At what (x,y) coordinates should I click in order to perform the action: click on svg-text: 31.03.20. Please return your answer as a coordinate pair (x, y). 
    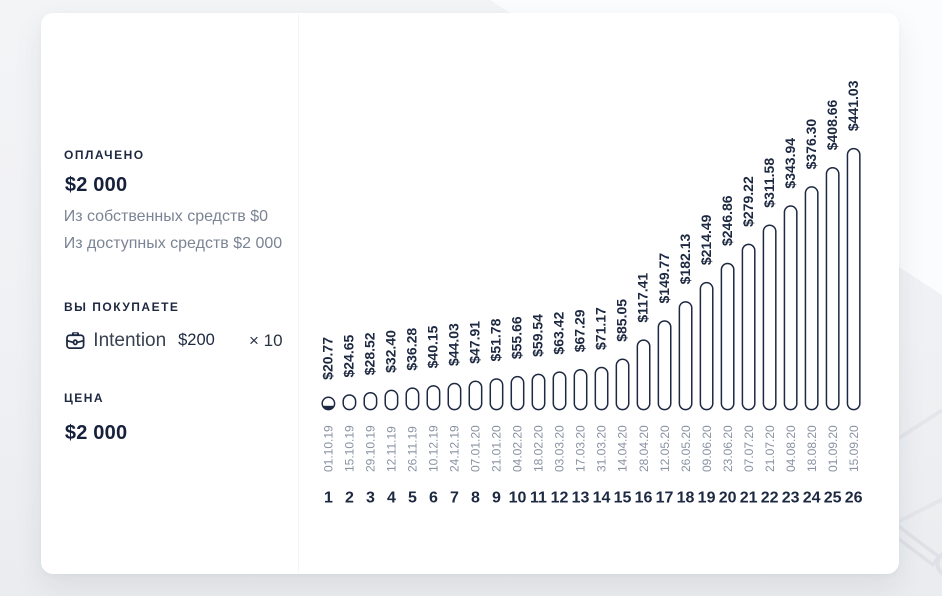
    Looking at the image, I should click on (602, 448).